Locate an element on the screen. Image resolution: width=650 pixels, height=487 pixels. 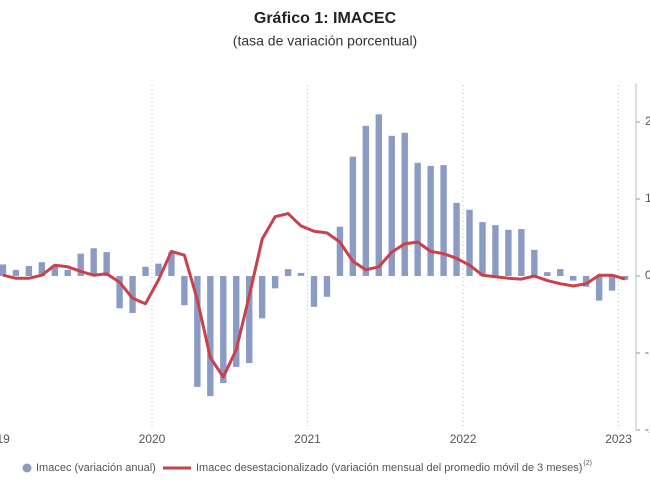
legend-note: (2) is located at coordinates (587, 463).